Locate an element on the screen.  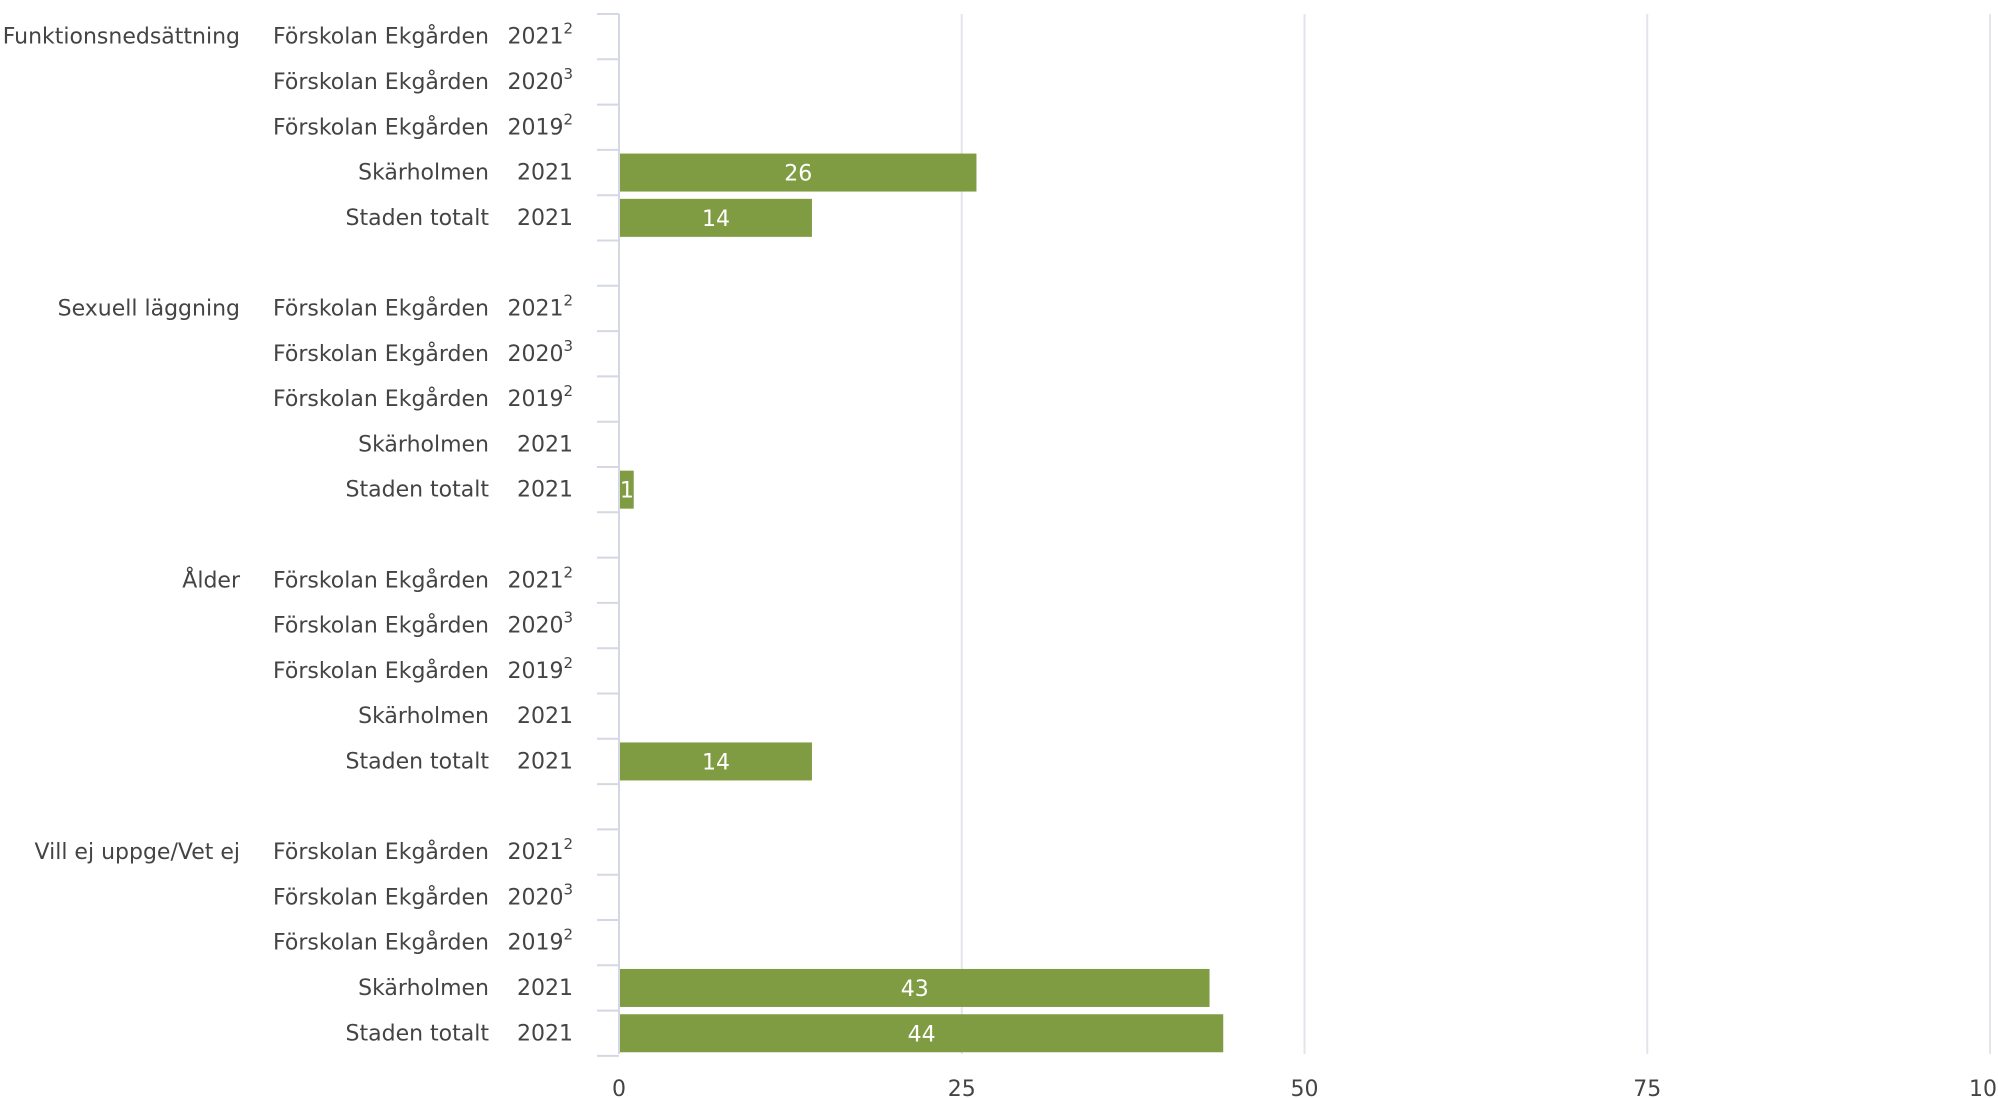
x-tick-label: 50 is located at coordinates (1305, 1087).